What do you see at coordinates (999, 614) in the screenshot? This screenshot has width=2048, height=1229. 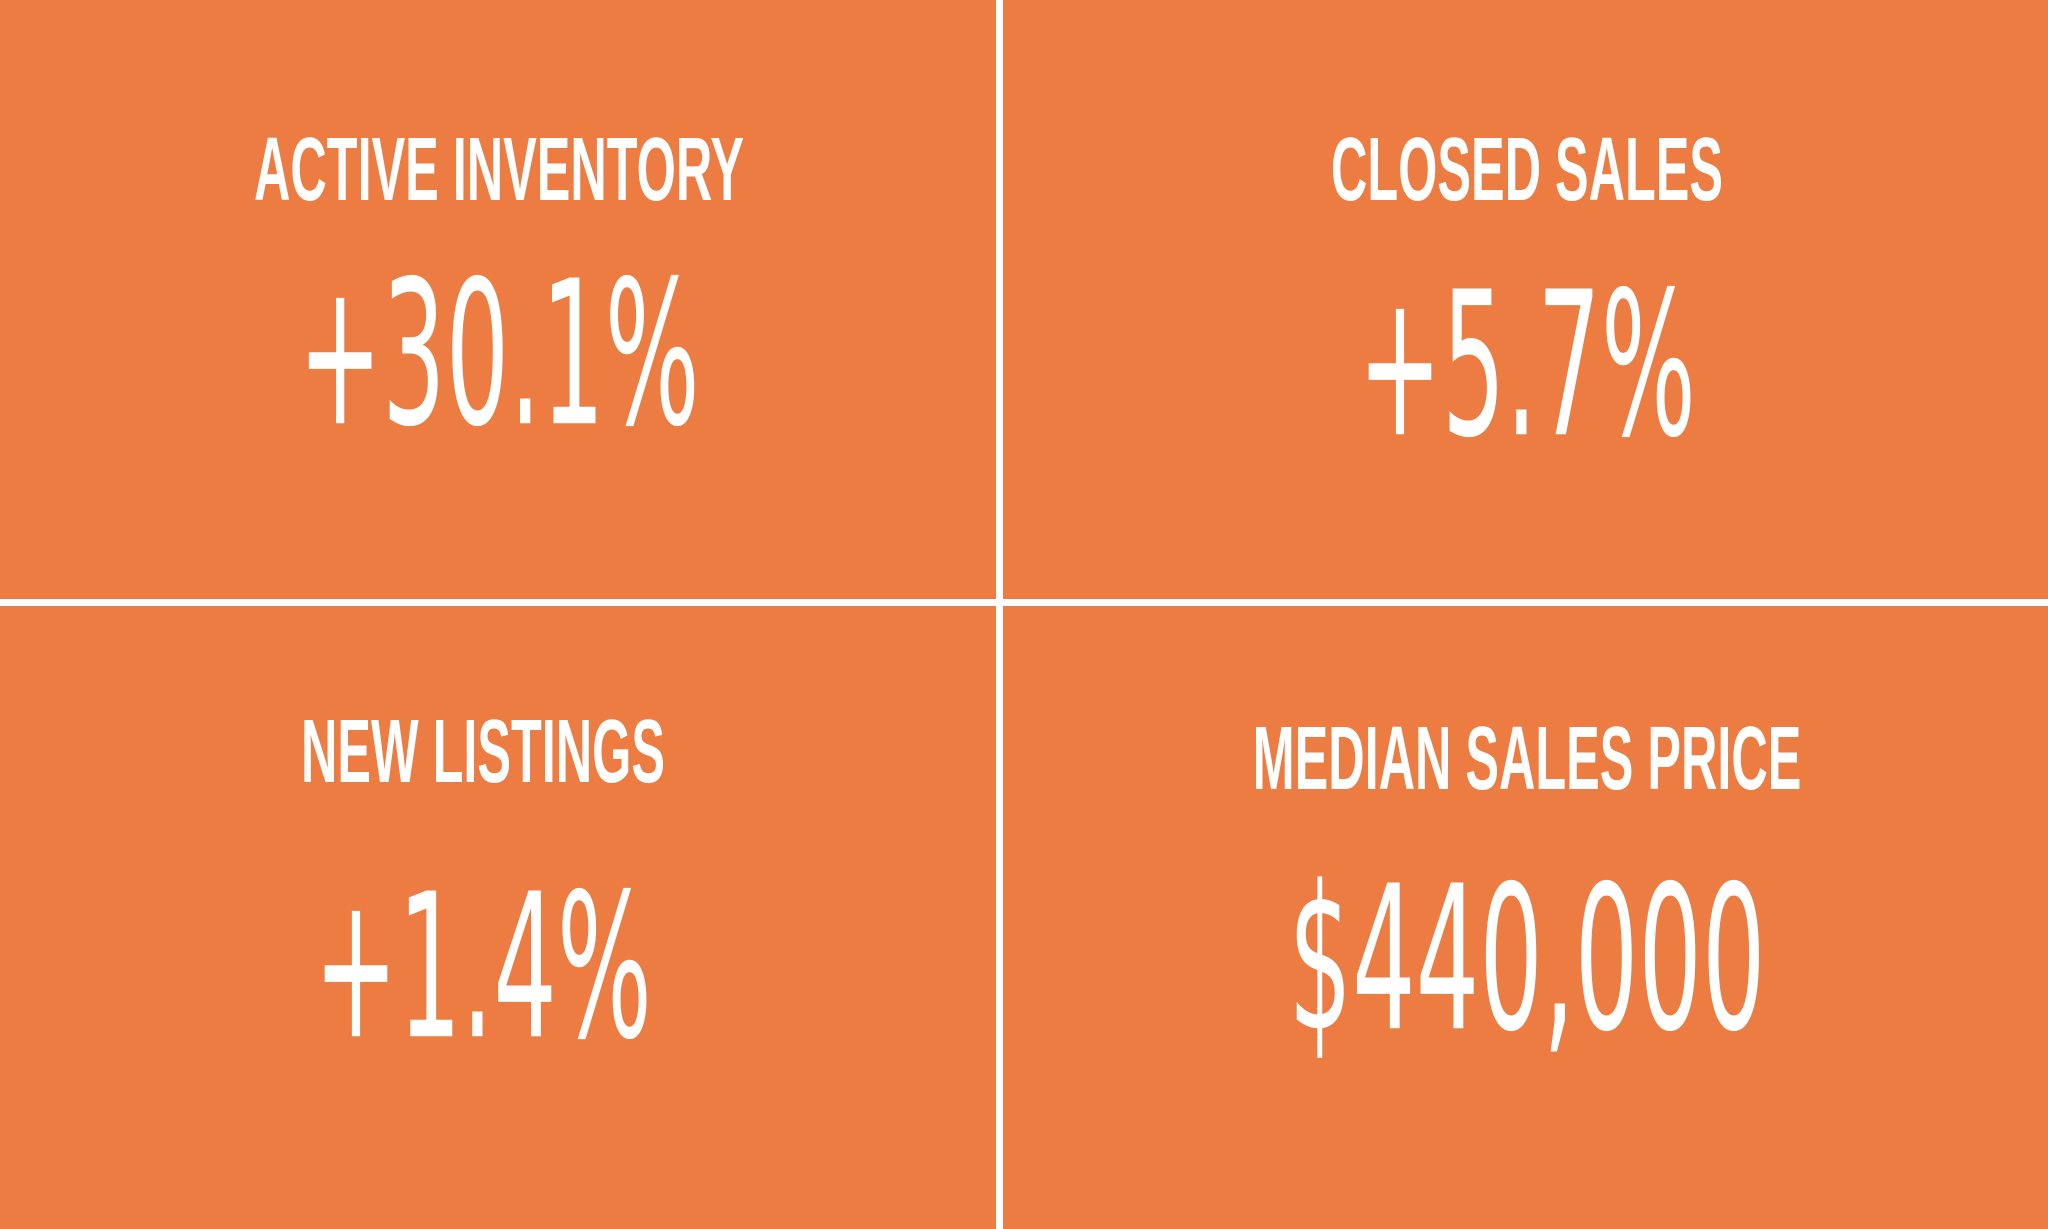 I see `vertical-divider` at bounding box center [999, 614].